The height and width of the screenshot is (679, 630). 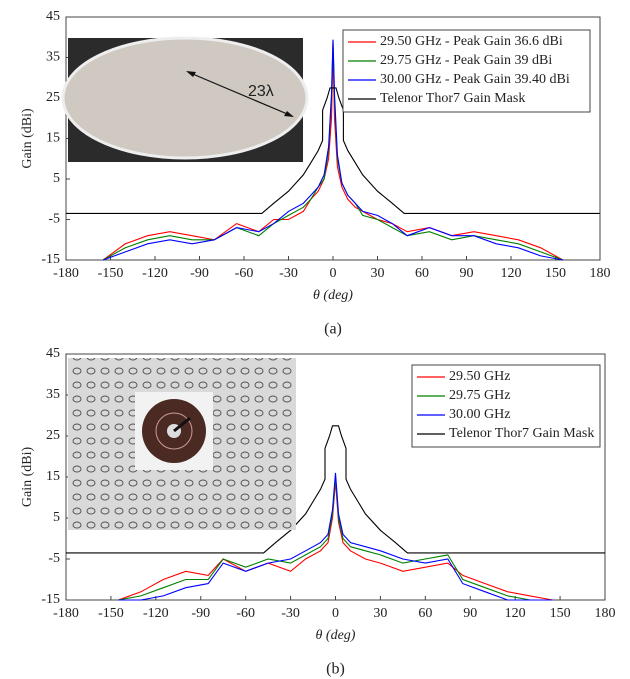 What do you see at coordinates (479, 395) in the screenshot?
I see `legend-label: 29.75 GHz` at bounding box center [479, 395].